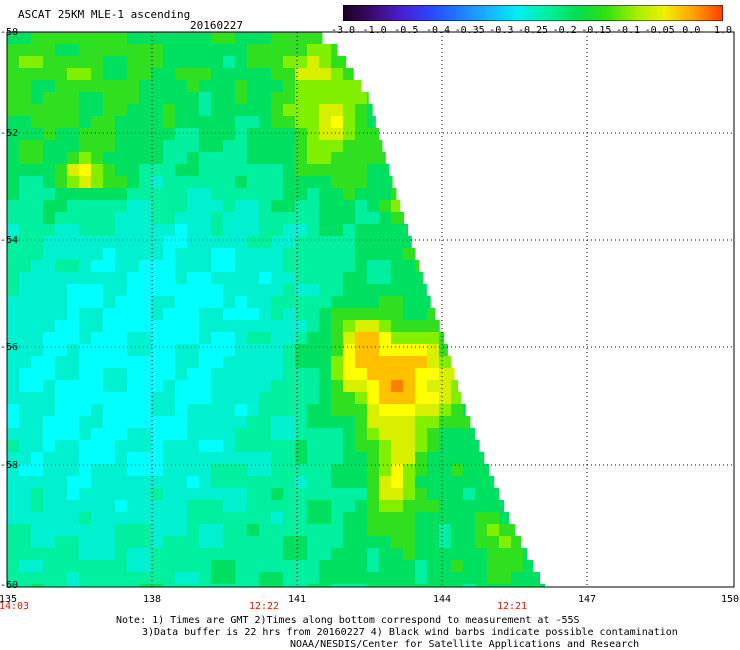 The image size is (740, 650). What do you see at coordinates (9, 585) in the screenshot?
I see `lat-label-60: -60` at bounding box center [9, 585].